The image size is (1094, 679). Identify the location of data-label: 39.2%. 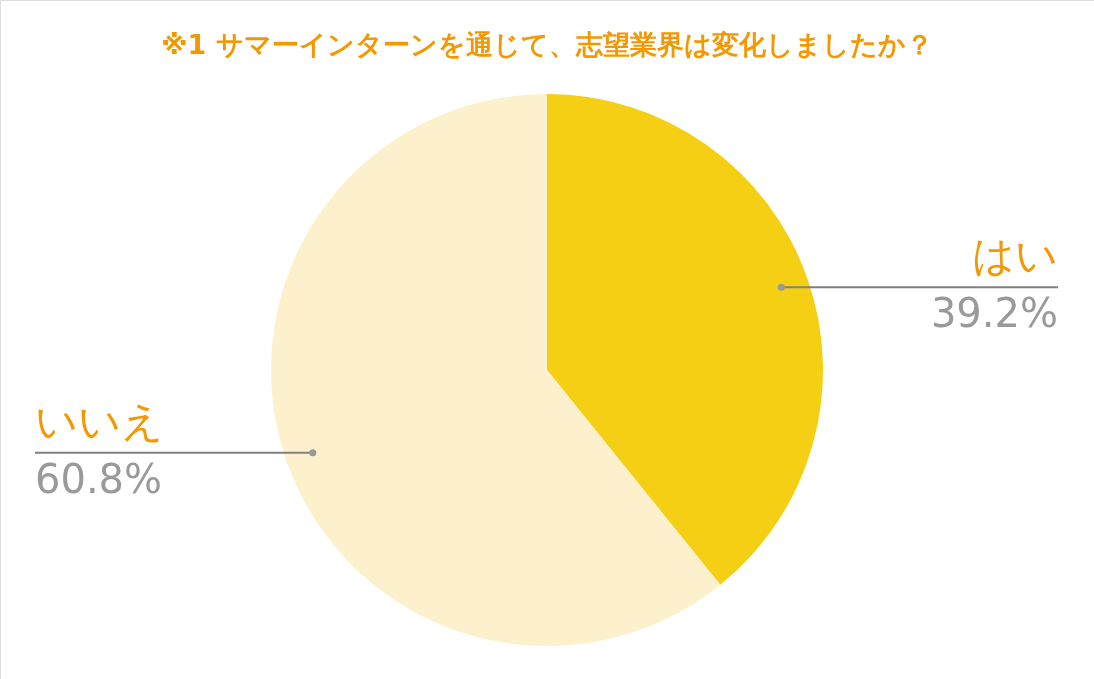
(994, 313).